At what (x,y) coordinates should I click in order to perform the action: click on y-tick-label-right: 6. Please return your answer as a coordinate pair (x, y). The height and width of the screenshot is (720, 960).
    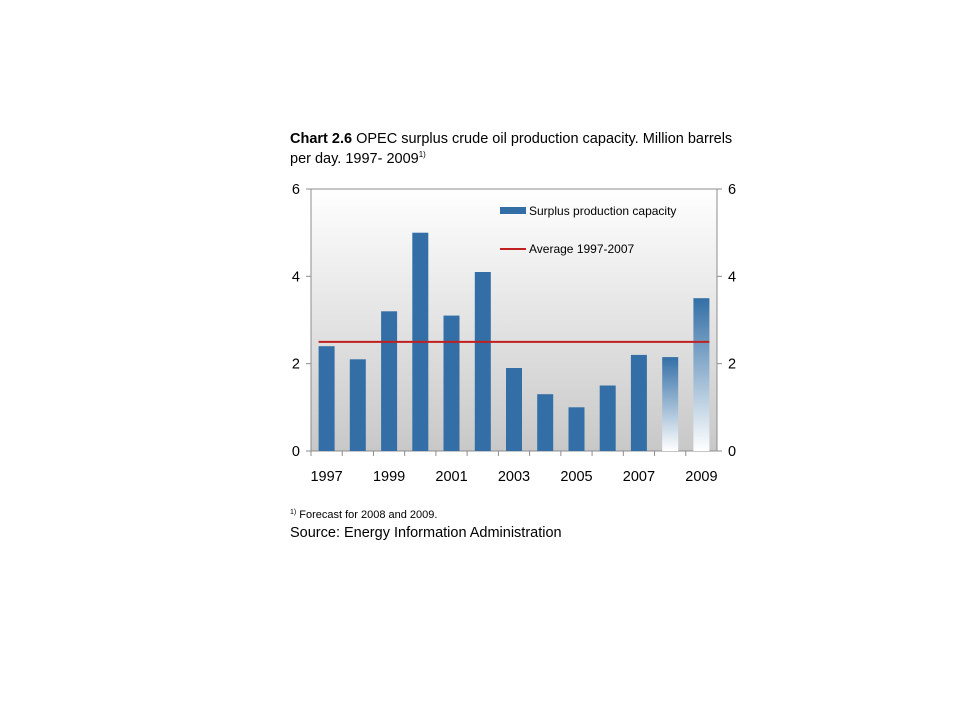
    Looking at the image, I should click on (732, 190).